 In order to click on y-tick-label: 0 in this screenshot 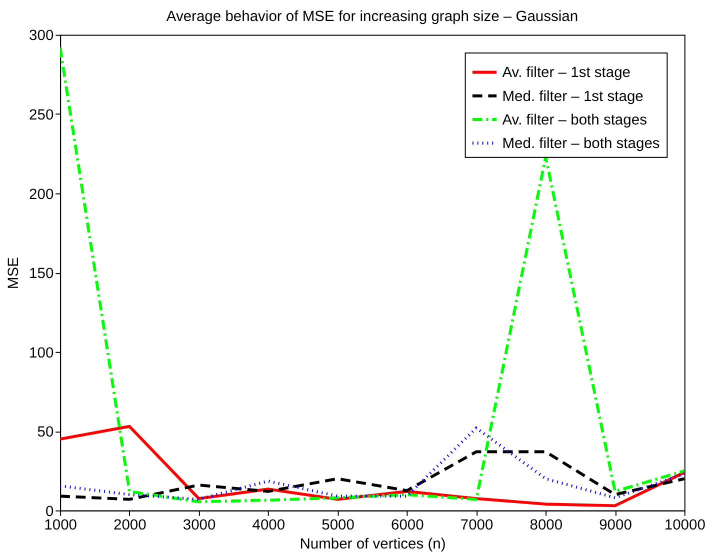, I will do `click(49, 512)`.